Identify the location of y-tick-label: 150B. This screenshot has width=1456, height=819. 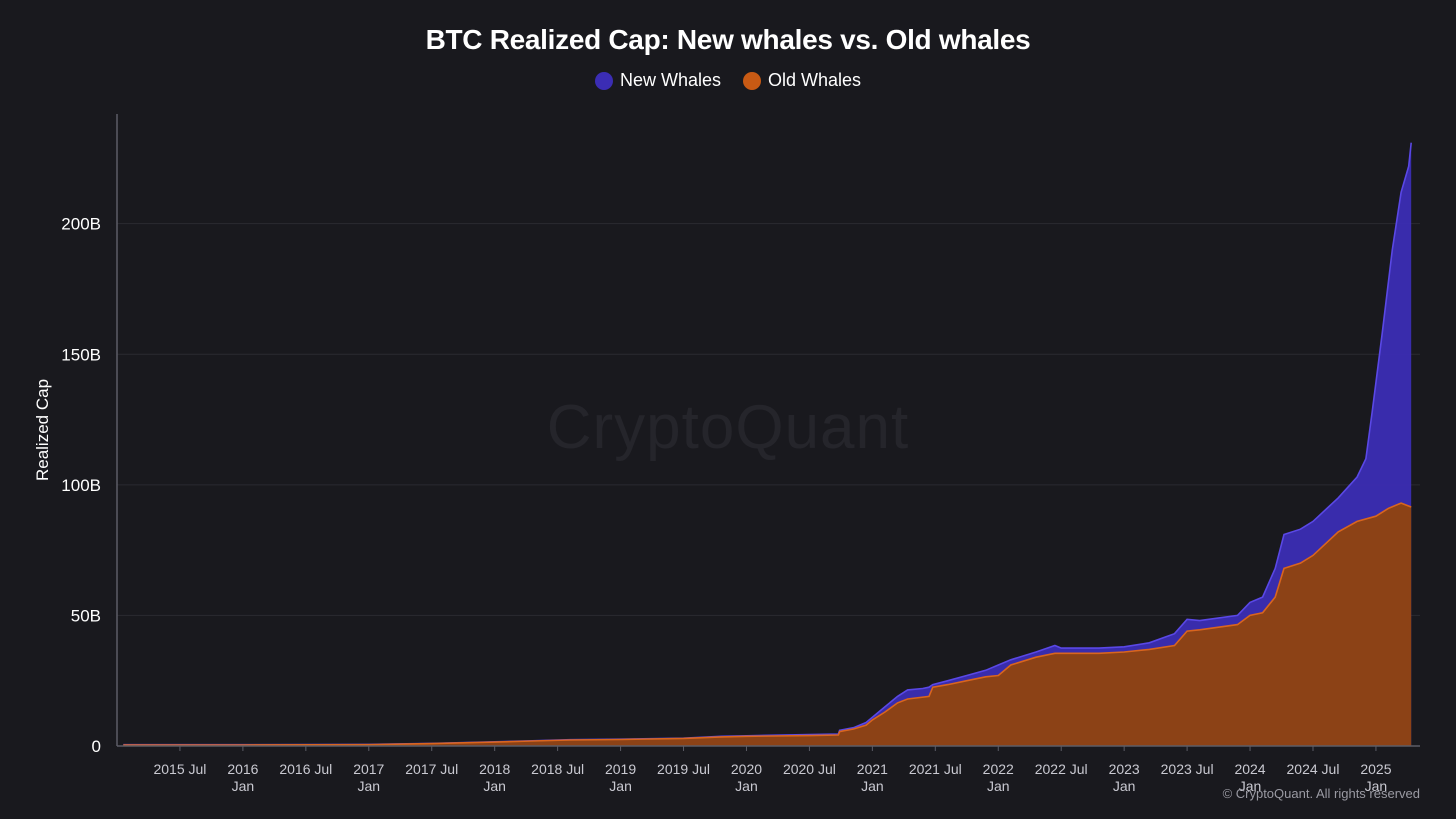
(81, 354).